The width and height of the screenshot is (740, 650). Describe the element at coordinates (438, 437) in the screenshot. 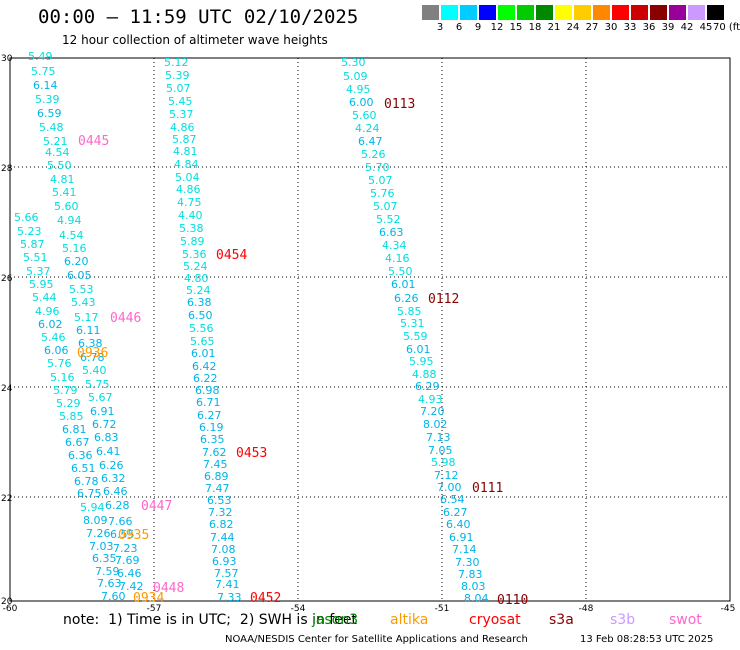

I see `wave-height-value: 7.13` at that location.